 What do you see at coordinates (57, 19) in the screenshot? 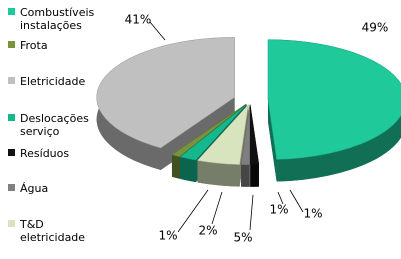
I see `legend-label: Combustíveis instalações` at bounding box center [57, 19].